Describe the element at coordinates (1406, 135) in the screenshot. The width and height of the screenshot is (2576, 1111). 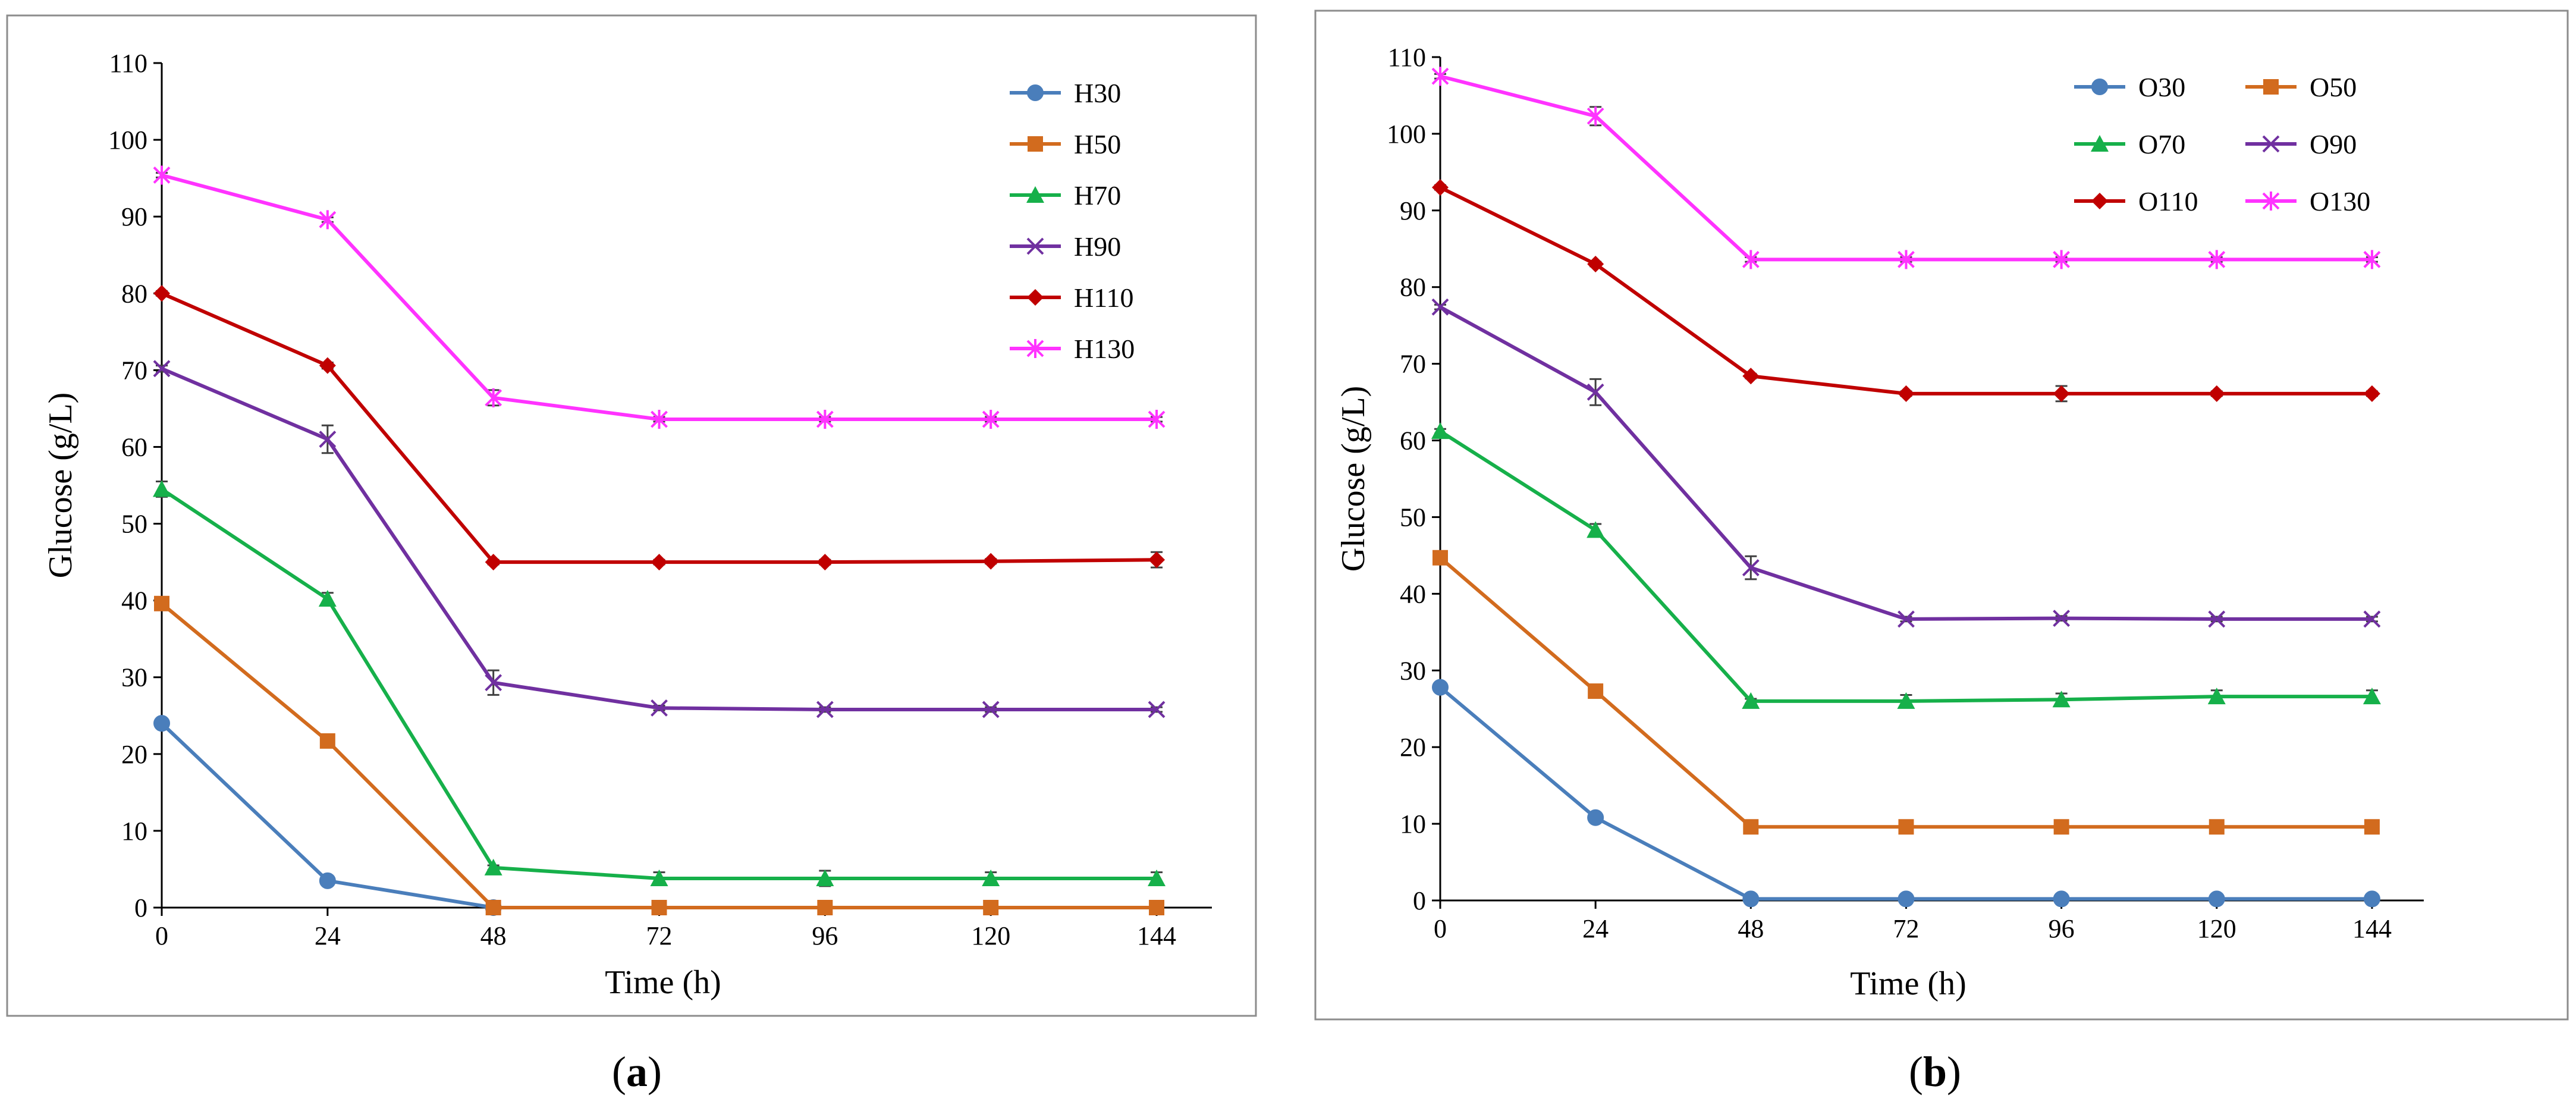
I see `panel-b-y-tick-label: 100` at that location.